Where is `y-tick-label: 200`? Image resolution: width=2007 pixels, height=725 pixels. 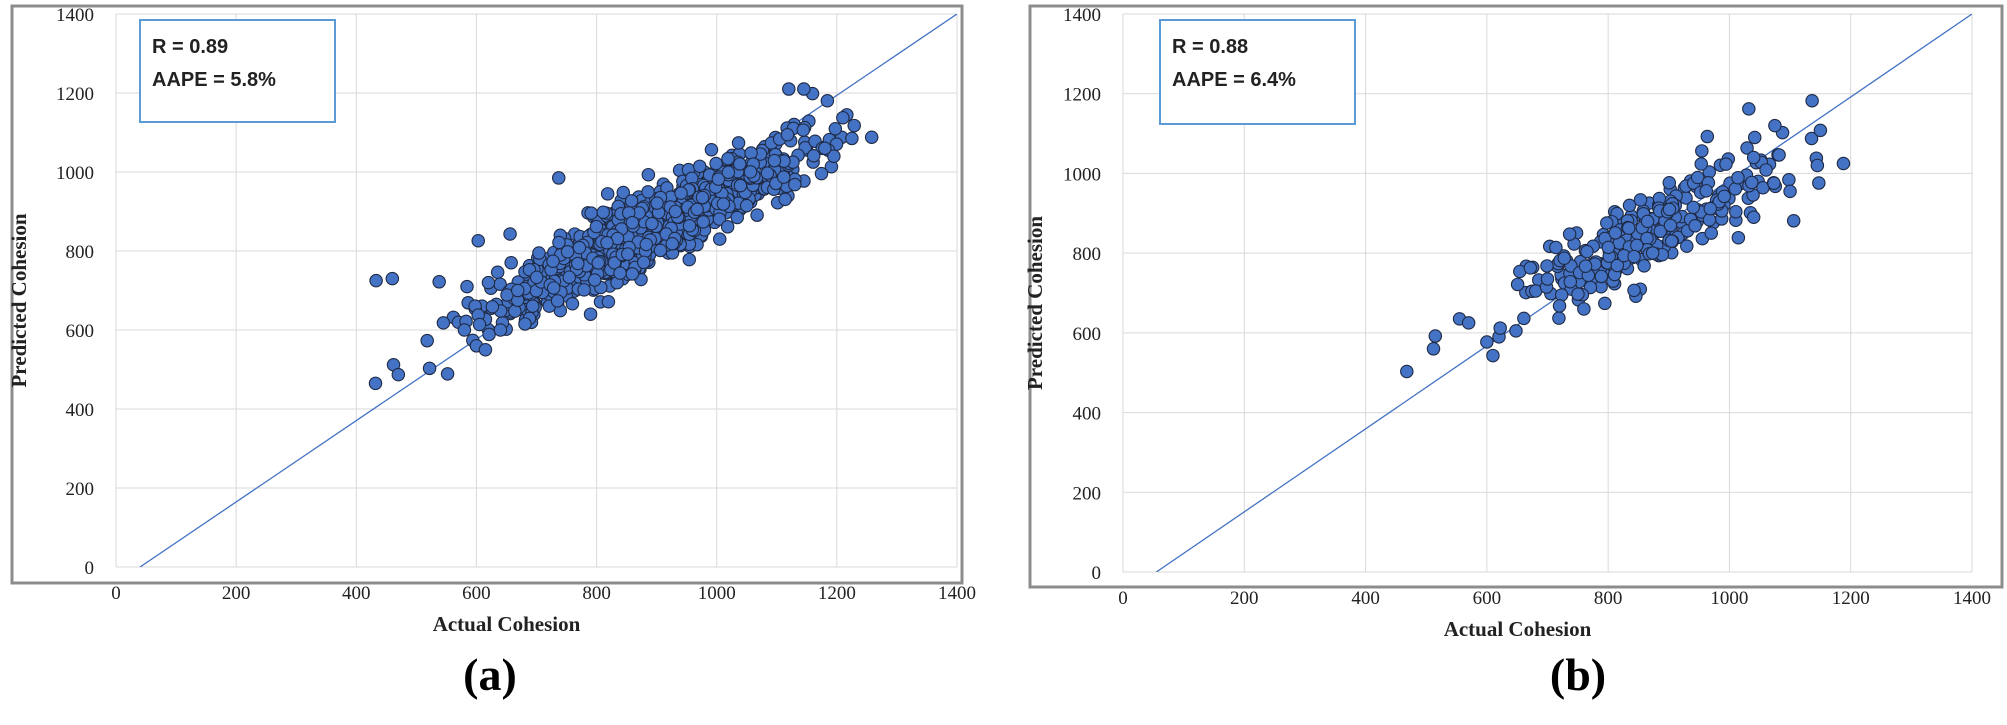
y-tick-label: 200 is located at coordinates (1087, 493).